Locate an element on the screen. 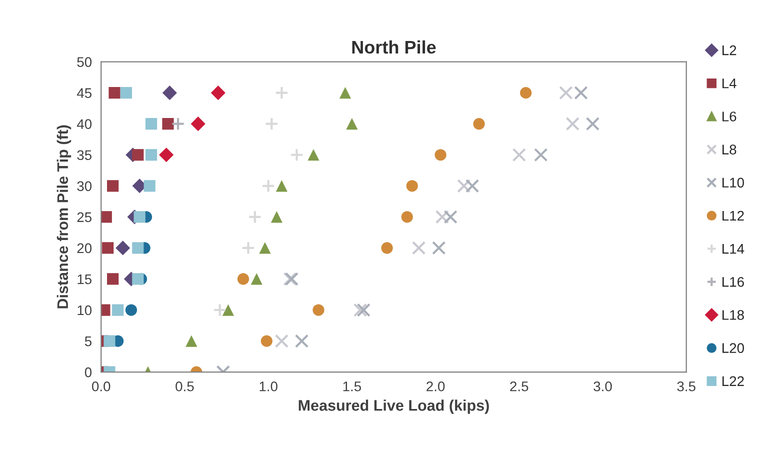 This screenshot has width=766, height=451. x-tick-label: 2.0 is located at coordinates (435, 386).